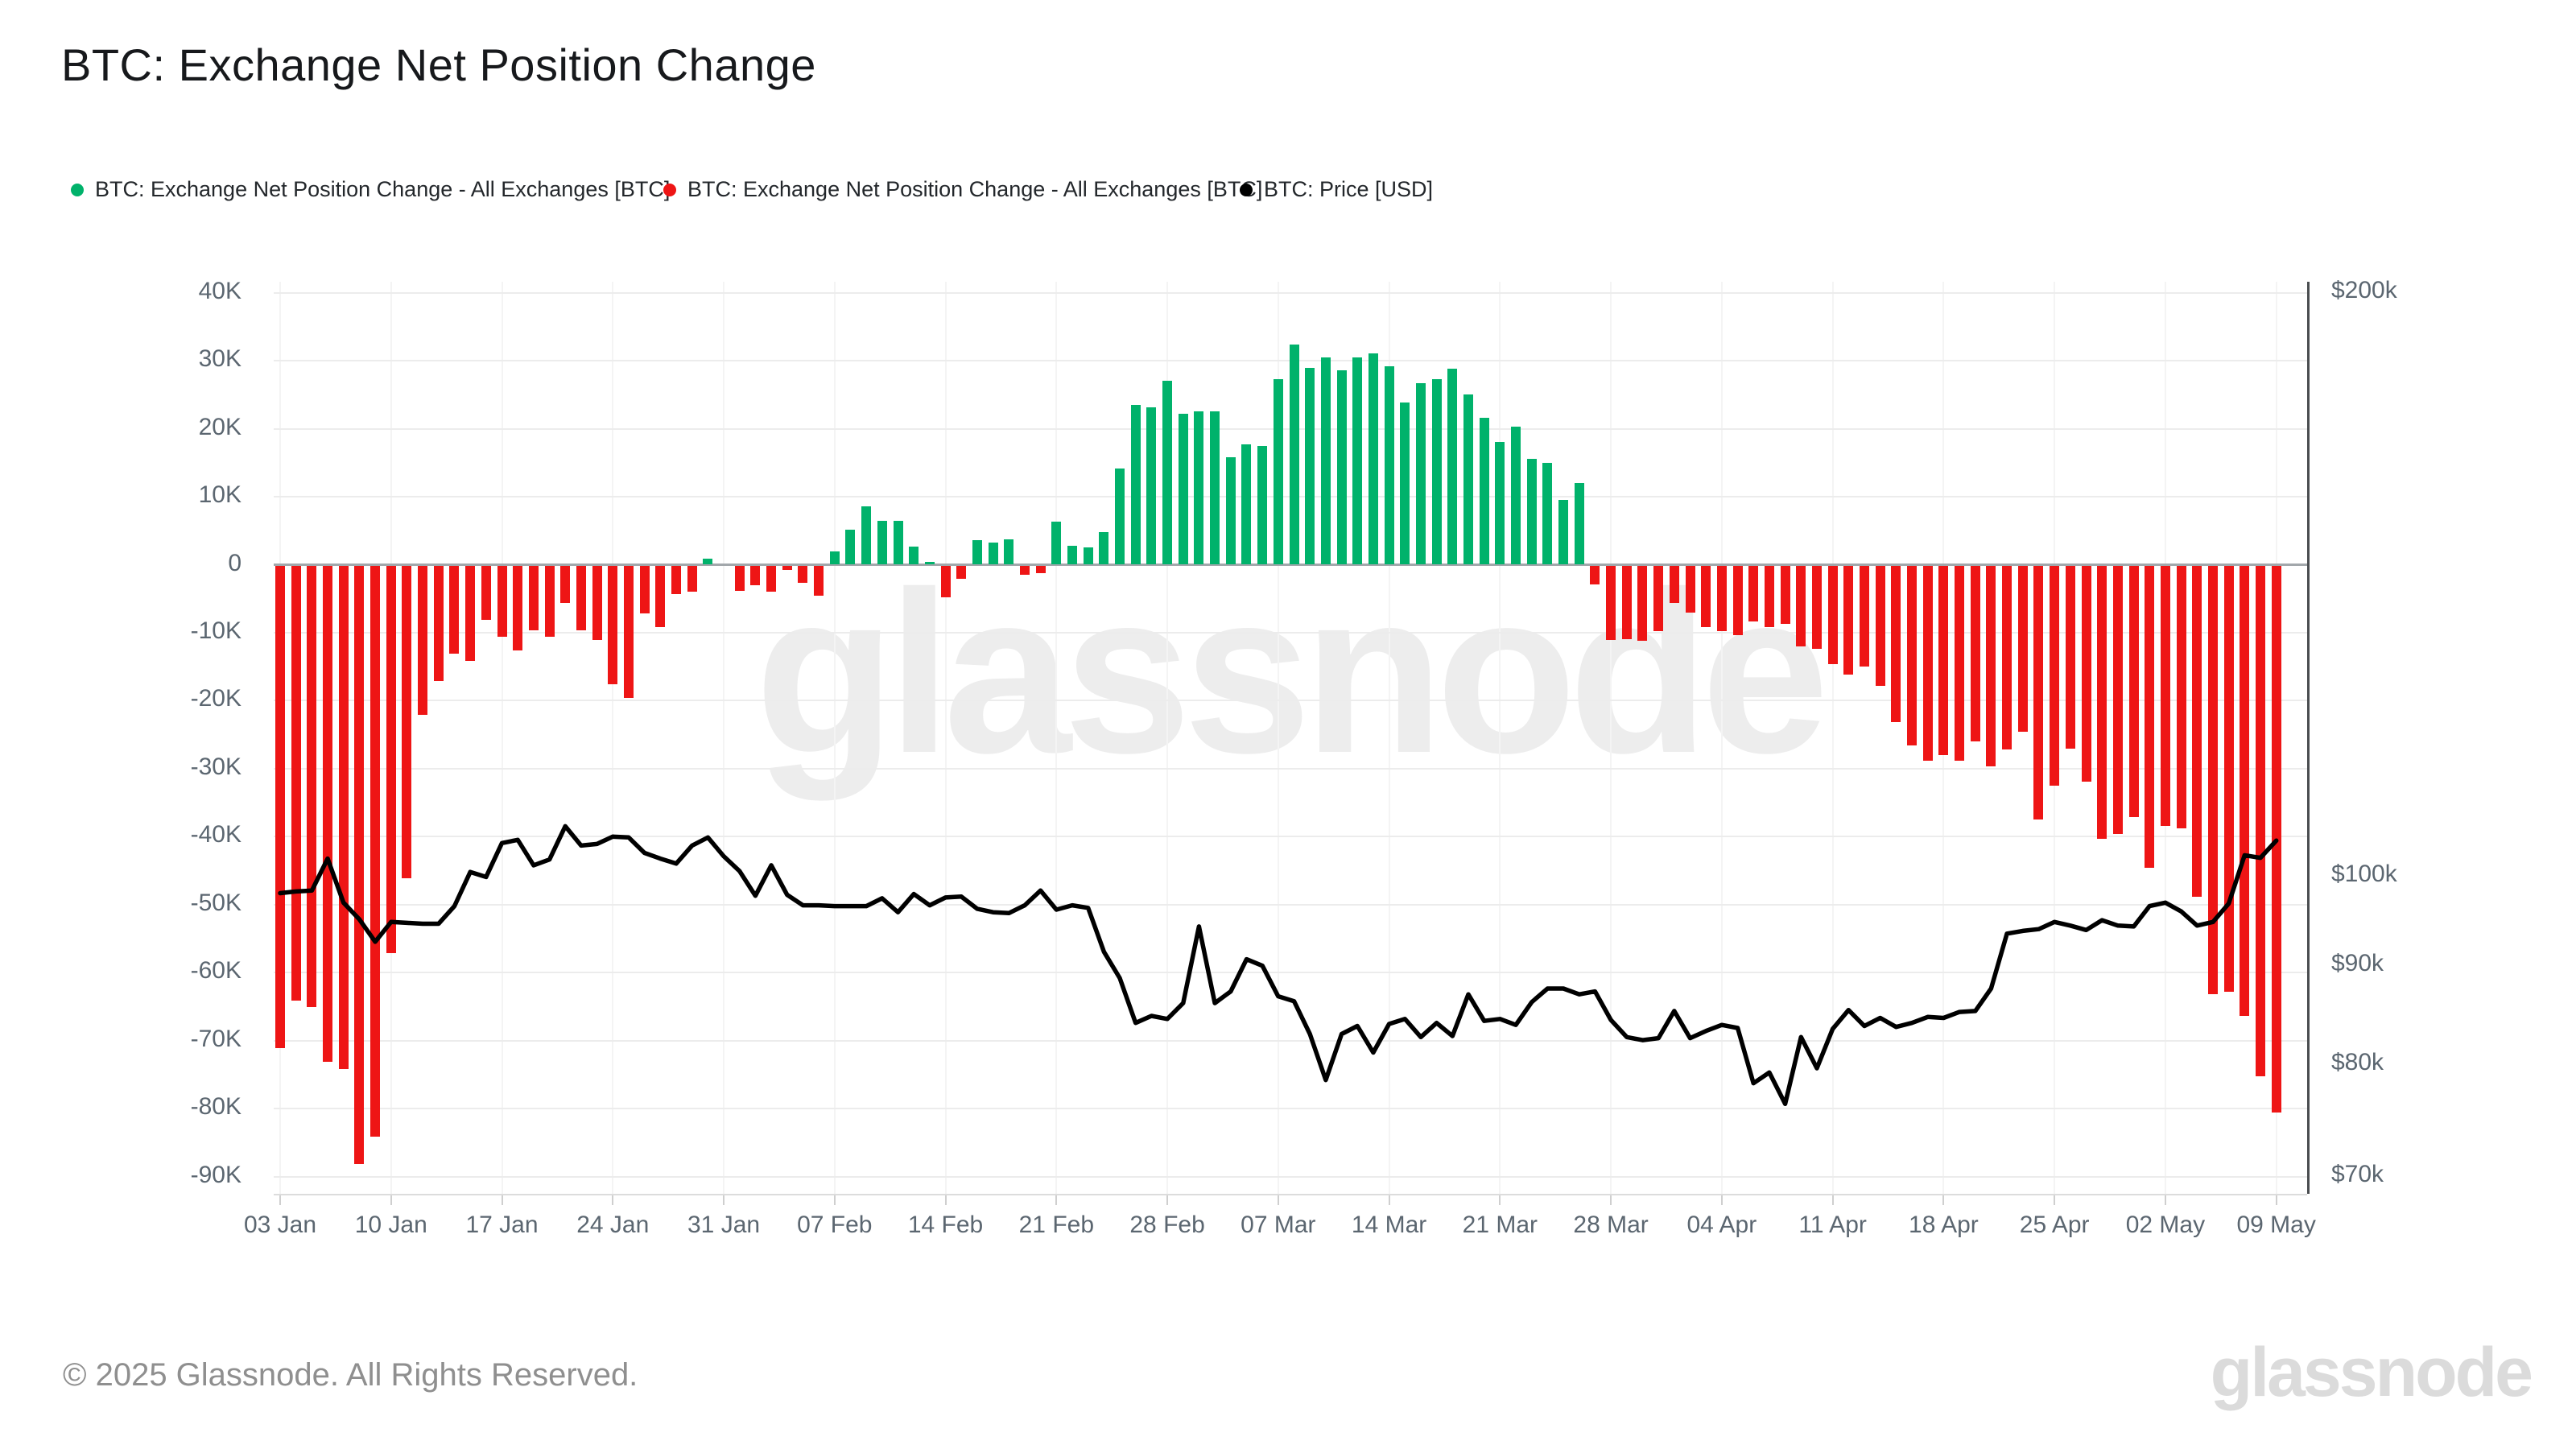 The width and height of the screenshot is (2576, 1449). What do you see at coordinates (1336, 189) in the screenshot?
I see `legend-item-price: BTC: Price [USD]` at bounding box center [1336, 189].